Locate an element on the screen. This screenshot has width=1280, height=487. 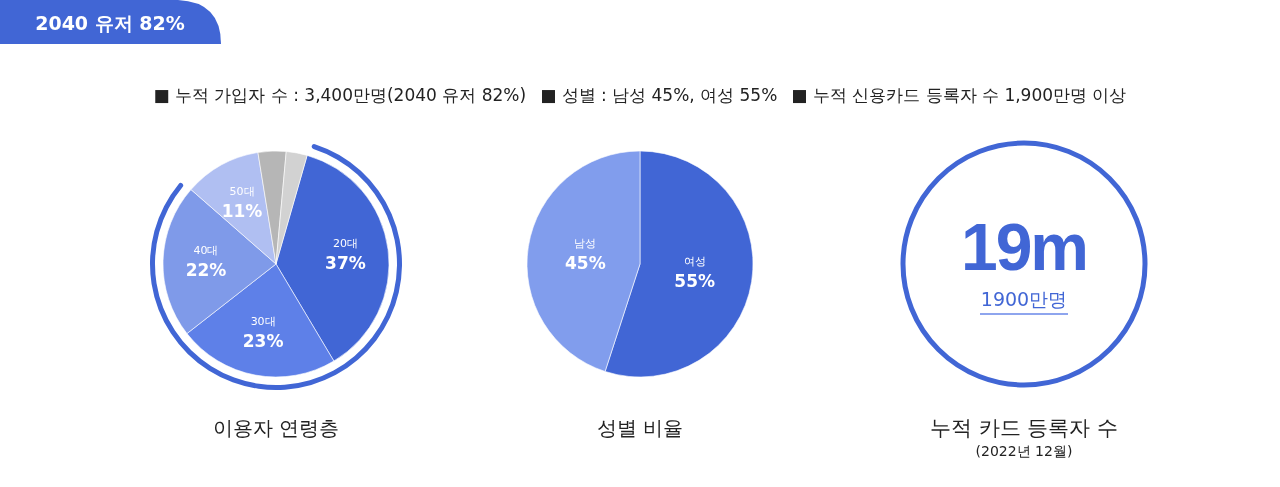
data-label: 22% is located at coordinates (206, 270).